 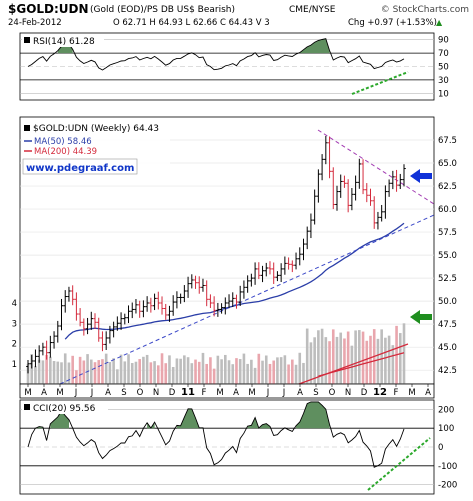 What do you see at coordinates (421, 317) in the screenshot?
I see `green-arrow-icon` at bounding box center [421, 317].